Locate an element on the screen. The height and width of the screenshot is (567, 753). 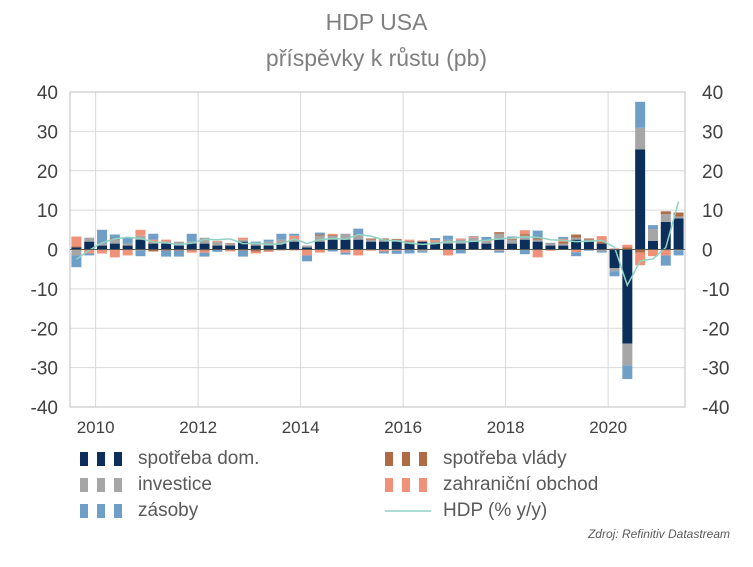
legend-item: spotřeba vlády is located at coordinates (476, 459).